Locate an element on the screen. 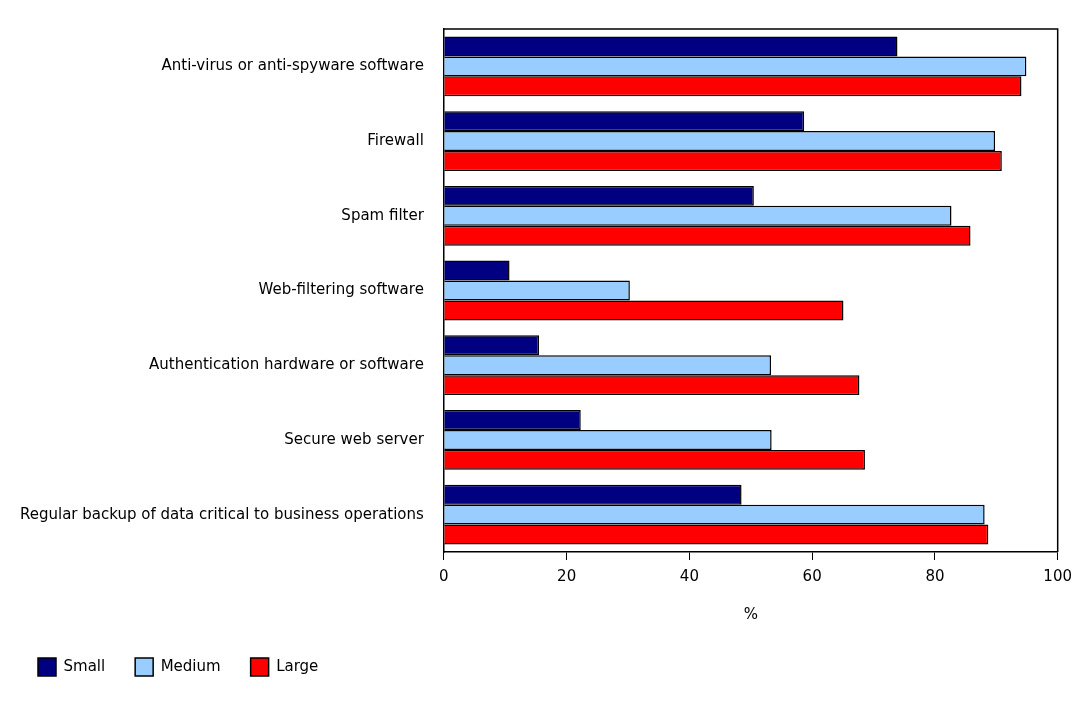 The height and width of the screenshot is (704, 1088). x-tick-label: 60 is located at coordinates (812, 575).